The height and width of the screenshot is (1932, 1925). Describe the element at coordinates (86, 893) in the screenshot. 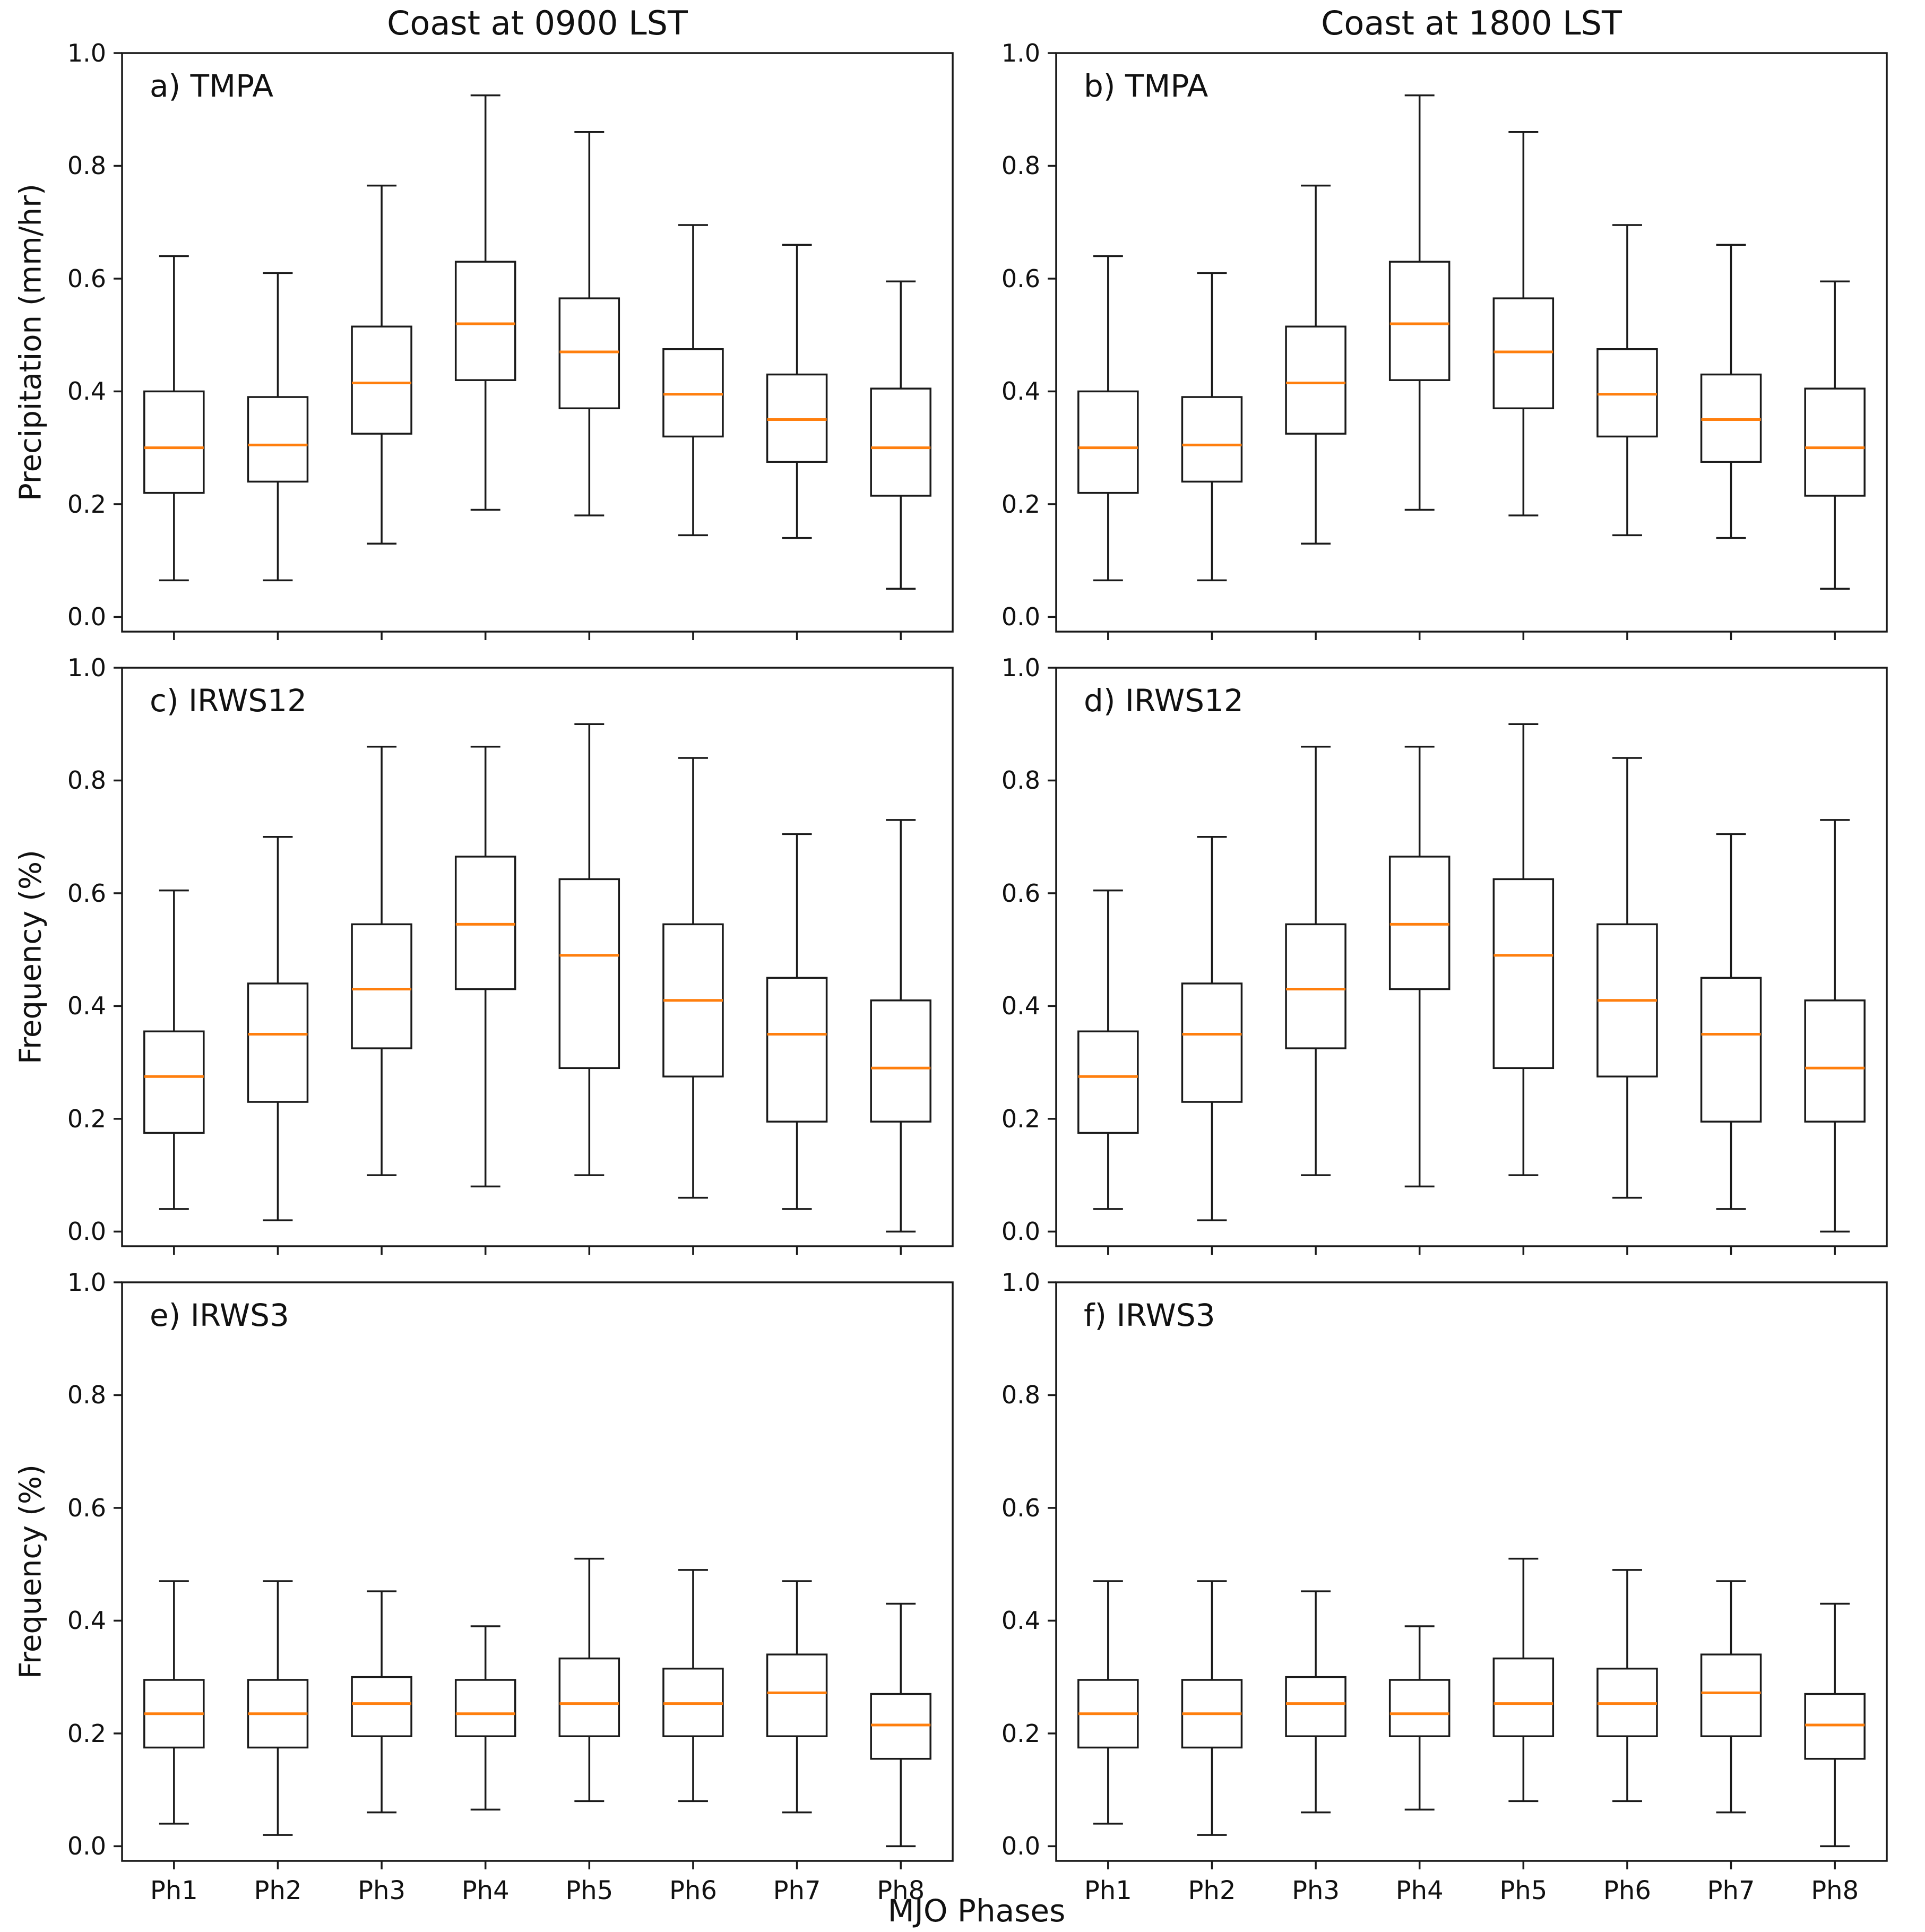

I see `panel-c-ytick-0.6: 0.6` at that location.